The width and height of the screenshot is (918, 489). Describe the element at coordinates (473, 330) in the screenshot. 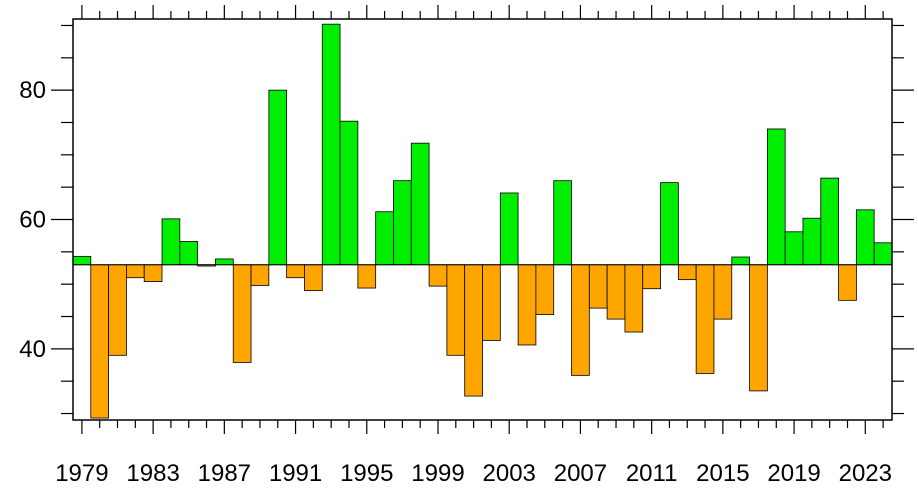

I see `bar-2001` at that location.